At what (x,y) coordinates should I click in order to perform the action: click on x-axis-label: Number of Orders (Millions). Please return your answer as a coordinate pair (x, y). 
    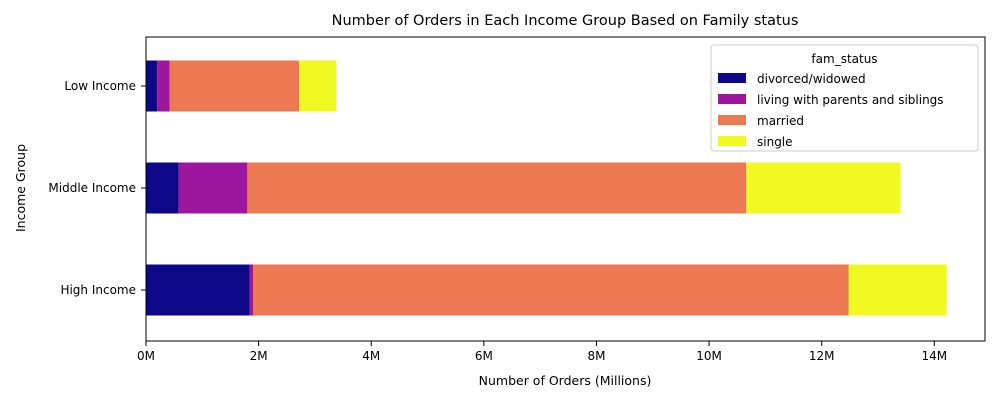
    Looking at the image, I should click on (565, 380).